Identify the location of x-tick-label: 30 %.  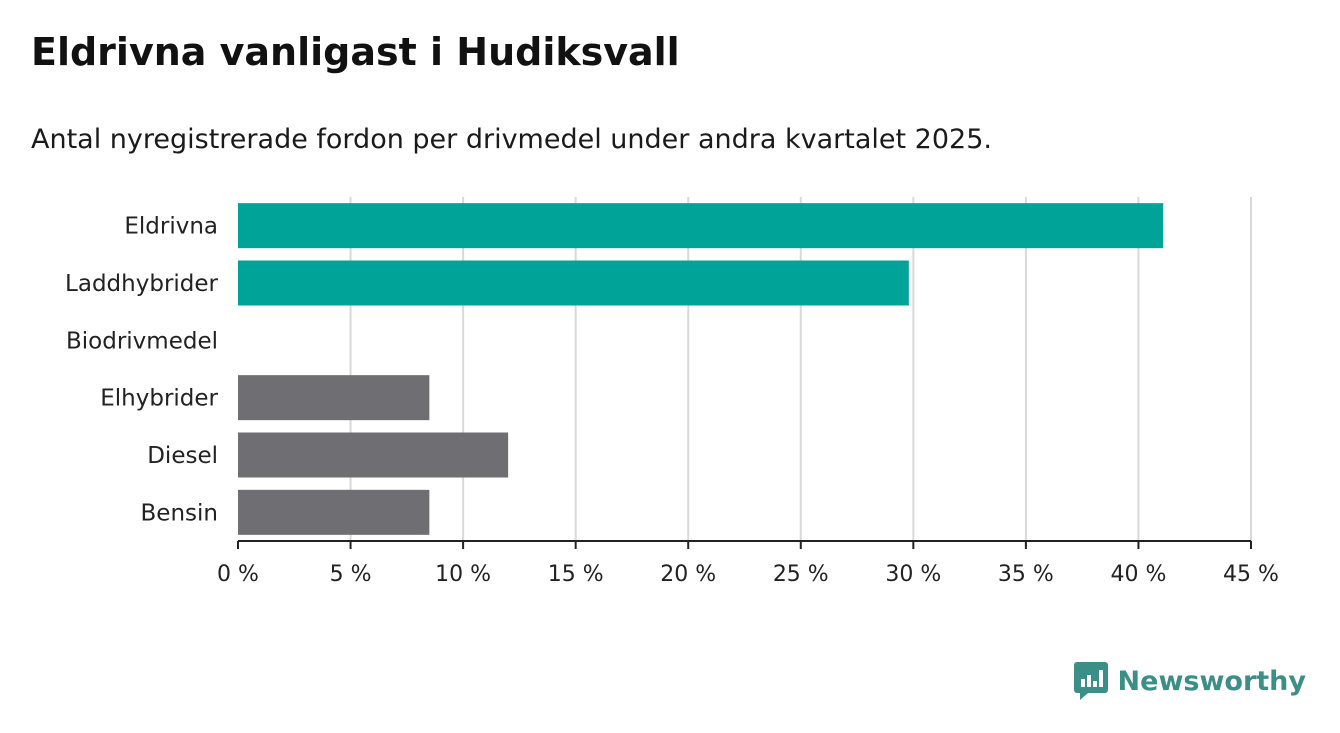
(913, 574).